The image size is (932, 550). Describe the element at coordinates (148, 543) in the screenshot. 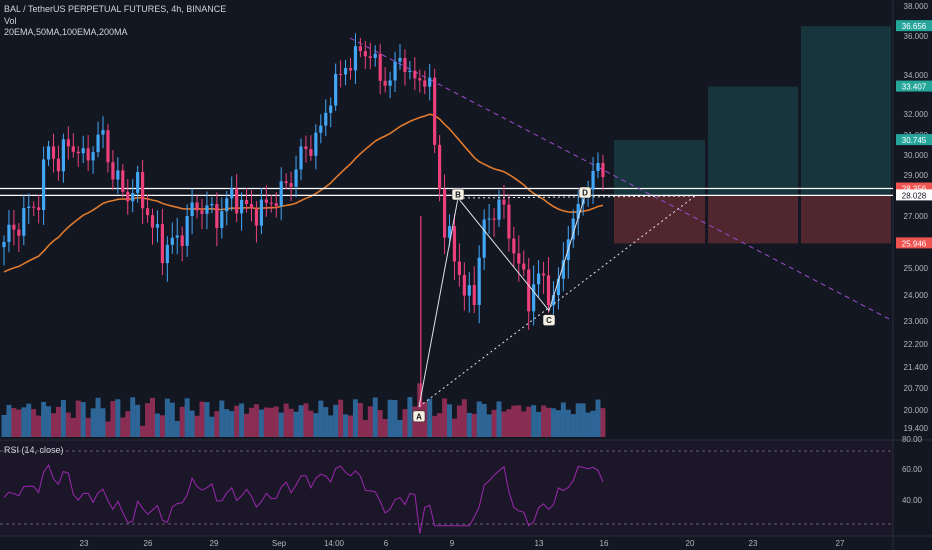

I see `time-tick: 26` at that location.